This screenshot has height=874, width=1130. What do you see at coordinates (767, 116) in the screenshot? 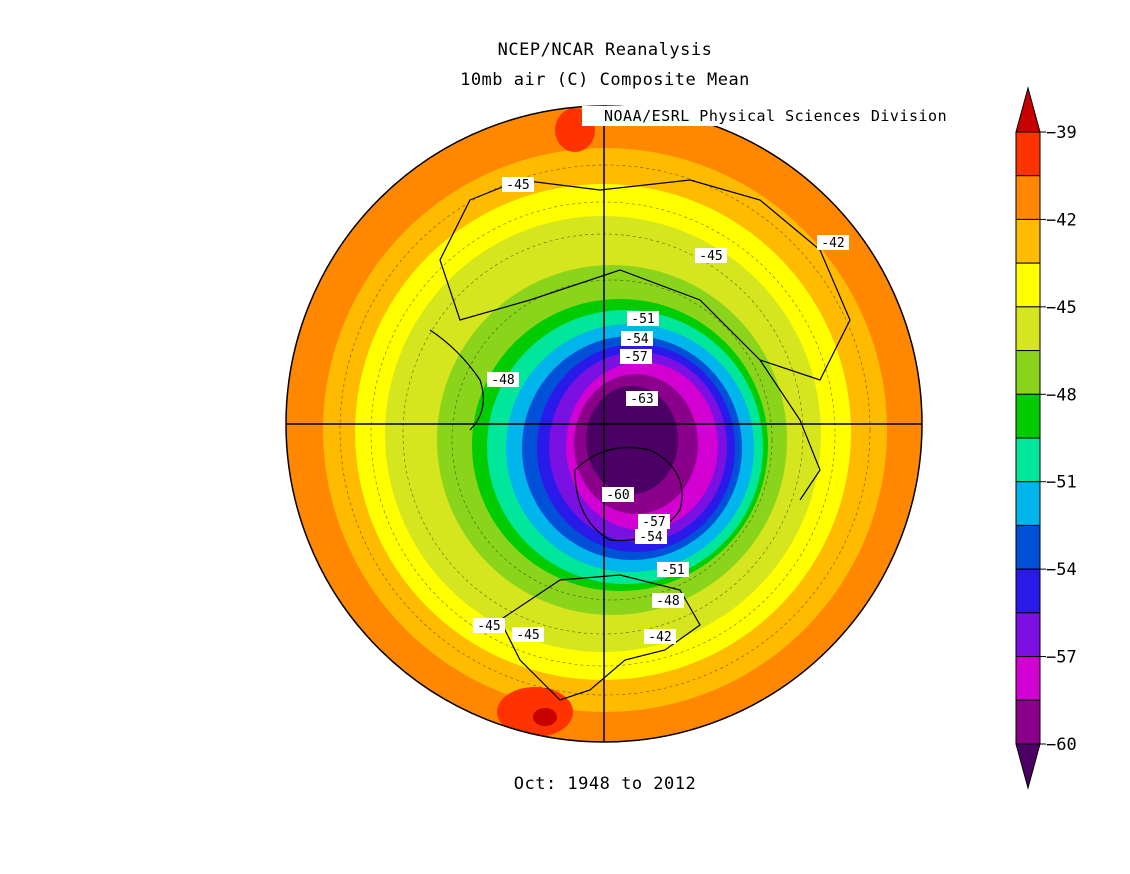
I see `credit-label: NOAA/ESRL Physical Sciences Division` at bounding box center [767, 116].